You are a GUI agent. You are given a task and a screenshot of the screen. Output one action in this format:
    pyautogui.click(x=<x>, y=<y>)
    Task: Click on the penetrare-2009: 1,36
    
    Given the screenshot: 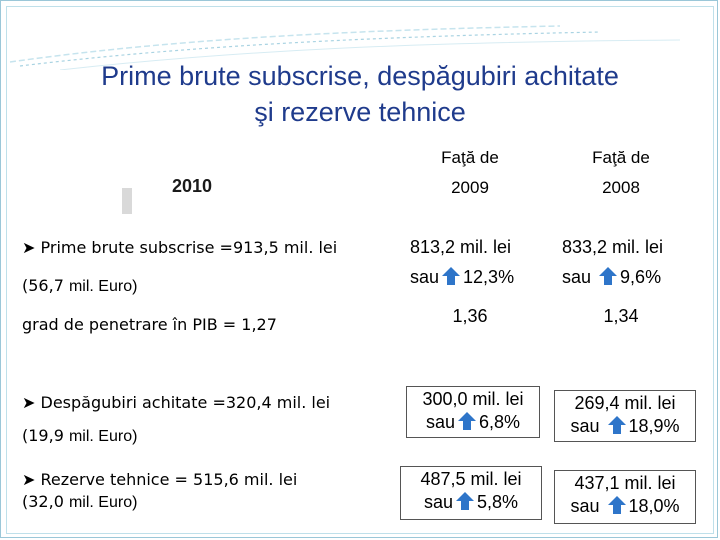 What is the action you would take?
    pyautogui.click(x=470, y=316)
    